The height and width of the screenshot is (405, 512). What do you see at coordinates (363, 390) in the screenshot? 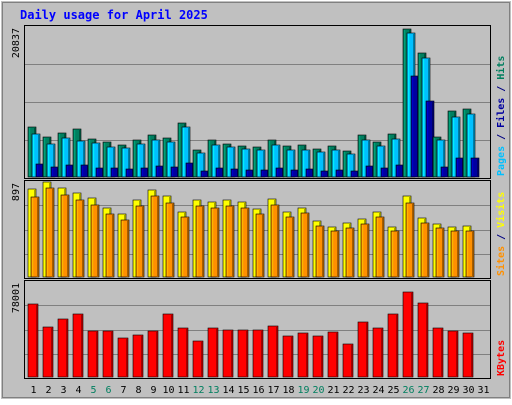
I see `x-tick-label-23: 23` at bounding box center [363, 390].